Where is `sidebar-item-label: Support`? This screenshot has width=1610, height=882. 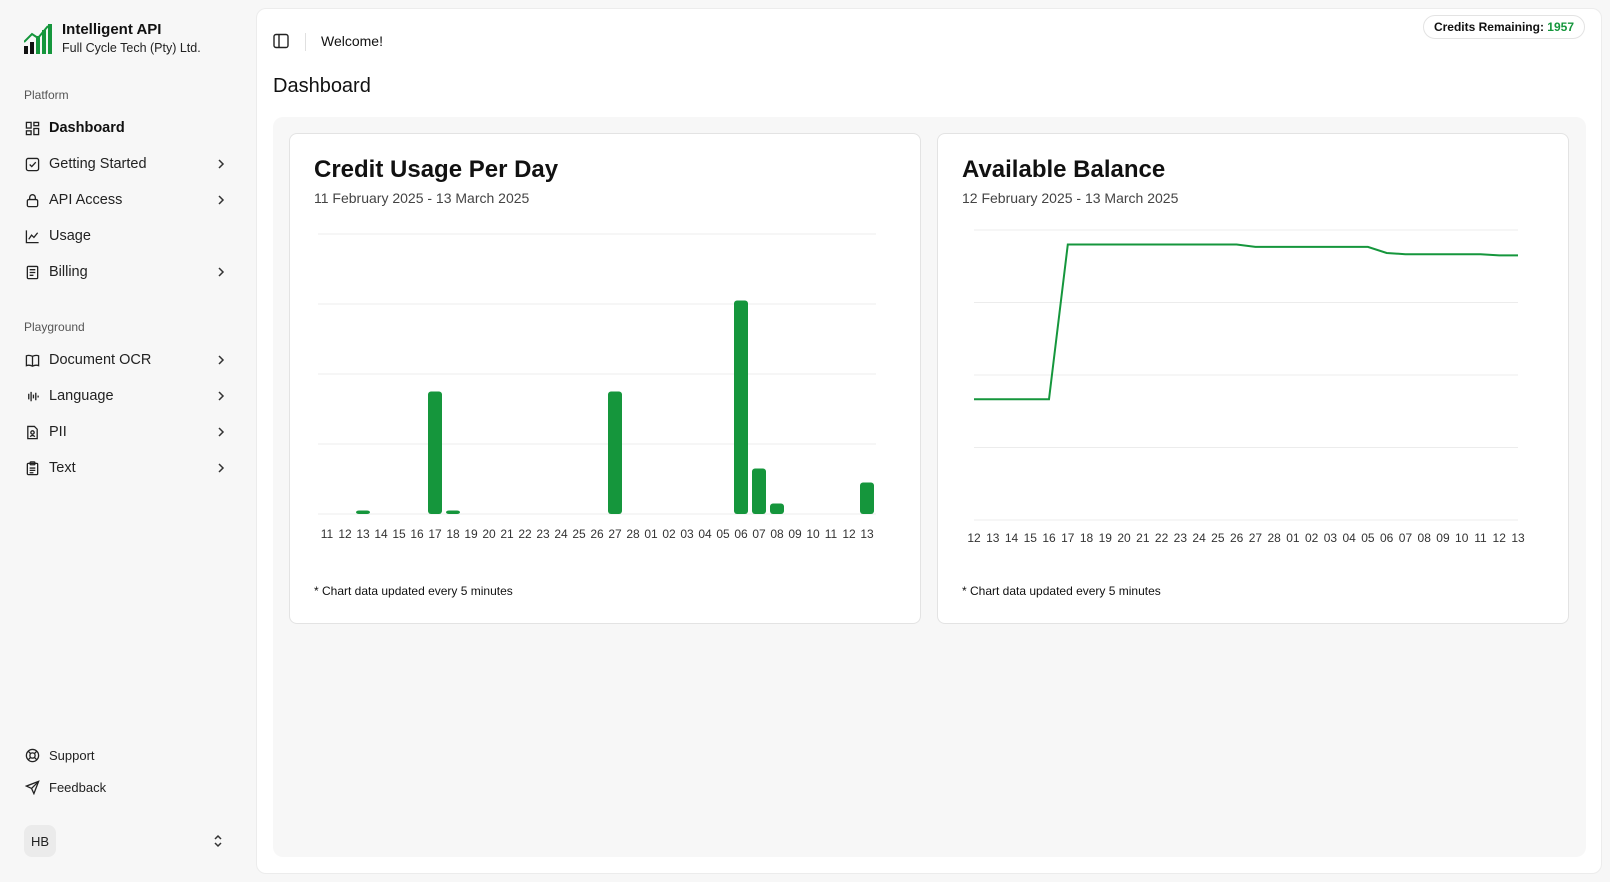 sidebar-item-label: Support is located at coordinates (72, 755).